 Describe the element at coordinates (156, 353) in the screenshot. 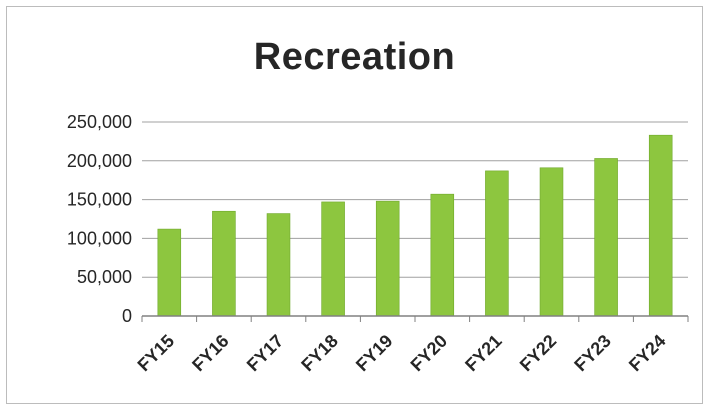

I see `x-tick-label: FY15` at that location.